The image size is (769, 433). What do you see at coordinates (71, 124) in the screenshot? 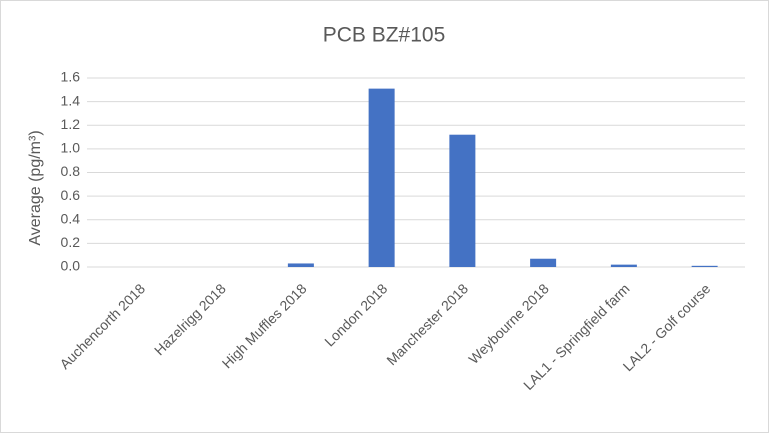
I see `y-tick-label: 1.2` at bounding box center [71, 124].